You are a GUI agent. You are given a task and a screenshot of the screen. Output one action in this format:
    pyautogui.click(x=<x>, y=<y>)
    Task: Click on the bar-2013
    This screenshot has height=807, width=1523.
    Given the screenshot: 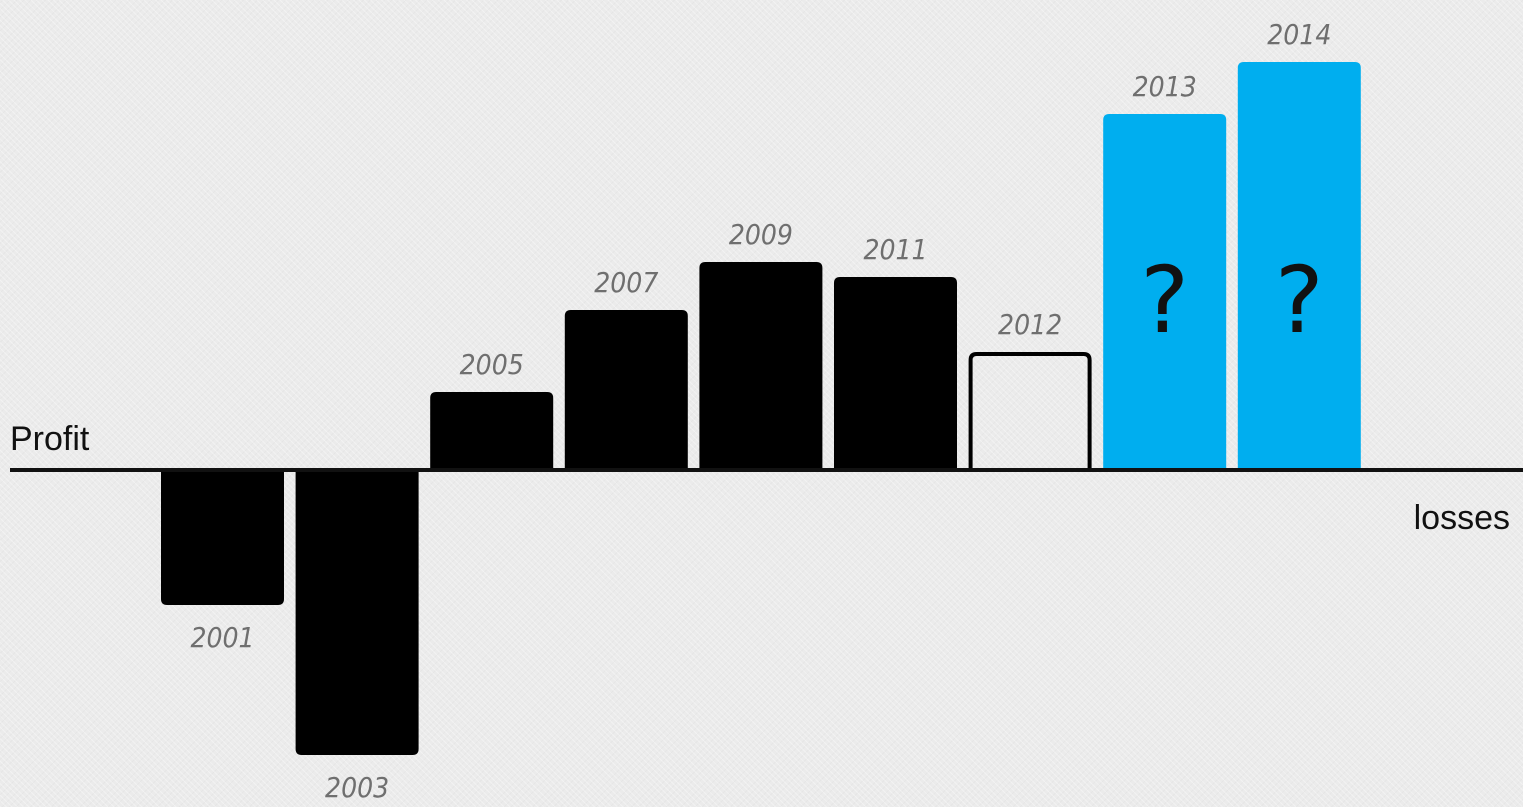 What is the action you would take?
    pyautogui.click(x=1165, y=292)
    